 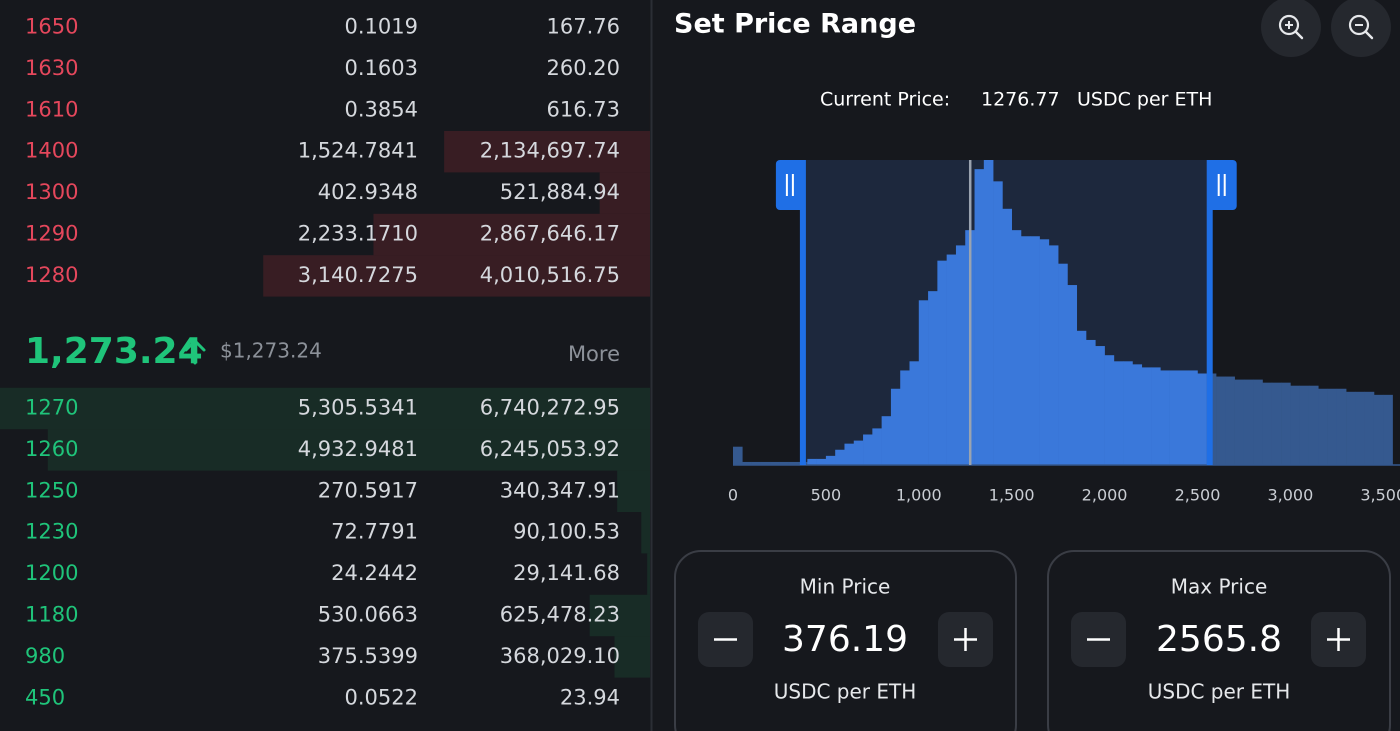 What do you see at coordinates (845, 639) in the screenshot?
I see `min-price-value: 376.19` at bounding box center [845, 639].